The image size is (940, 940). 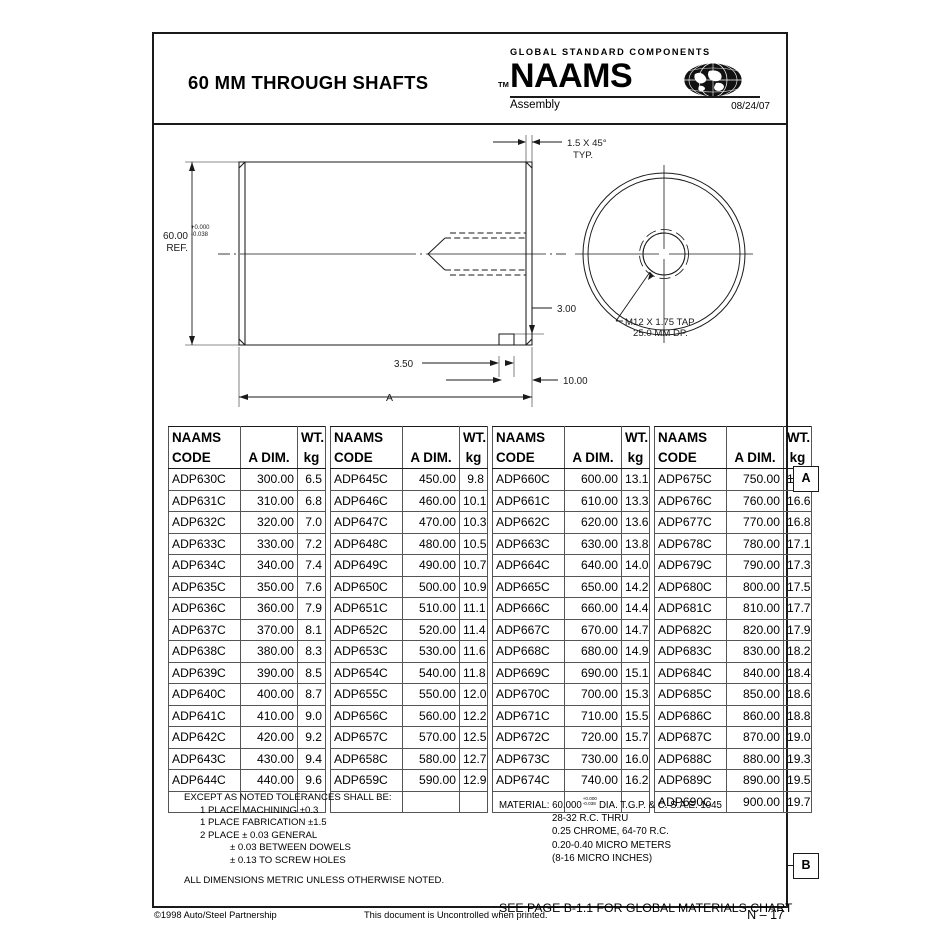 What do you see at coordinates (431, 651) in the screenshot?
I see `table-cell-adim: 530.00` at bounding box center [431, 651].